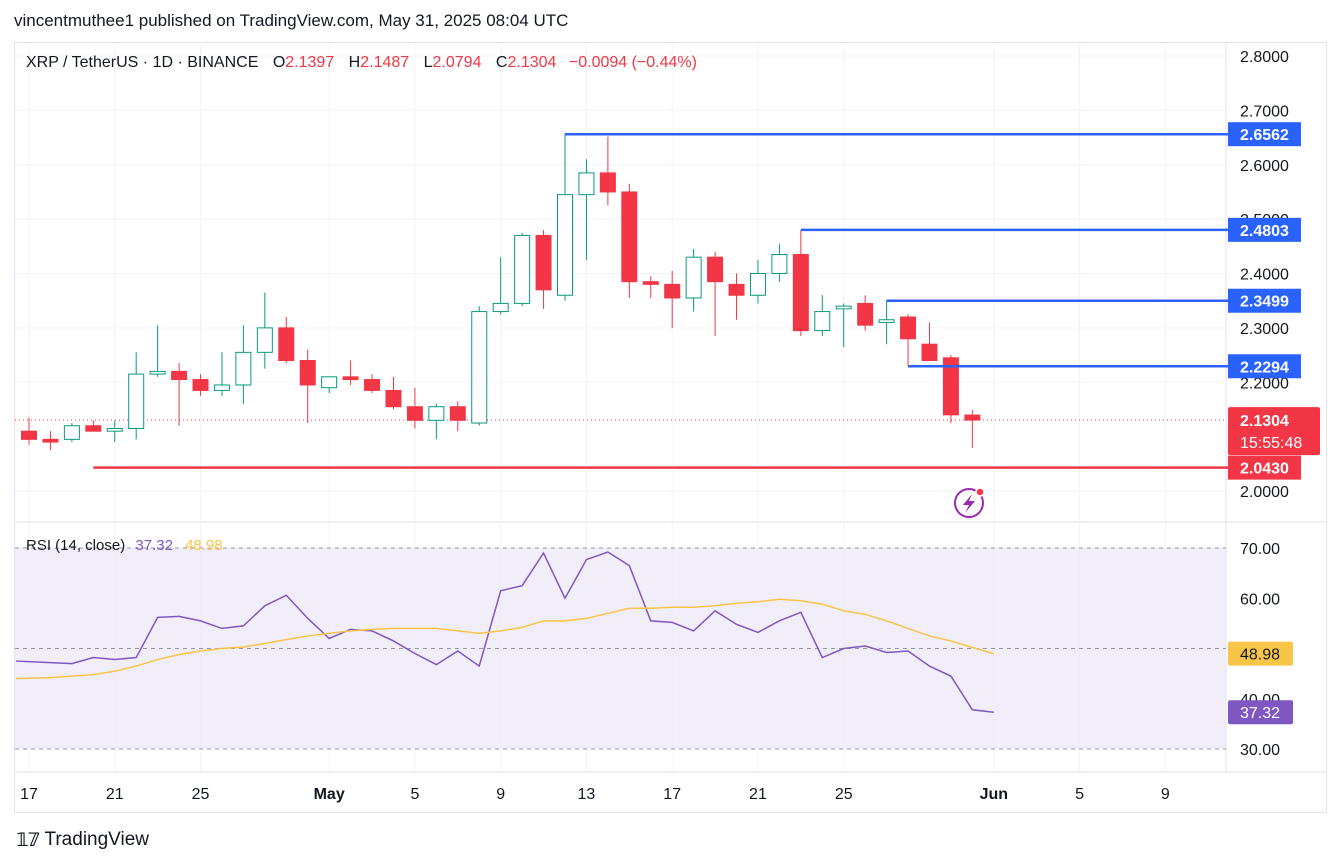  I want to click on level-price-tag: 2.4803, so click(1264, 229).